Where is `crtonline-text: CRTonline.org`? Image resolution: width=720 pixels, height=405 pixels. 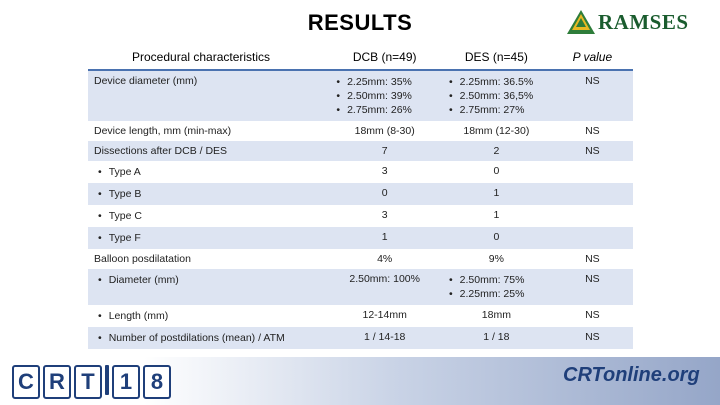 crtonline-text: CRTonline.org is located at coordinates (631, 375).